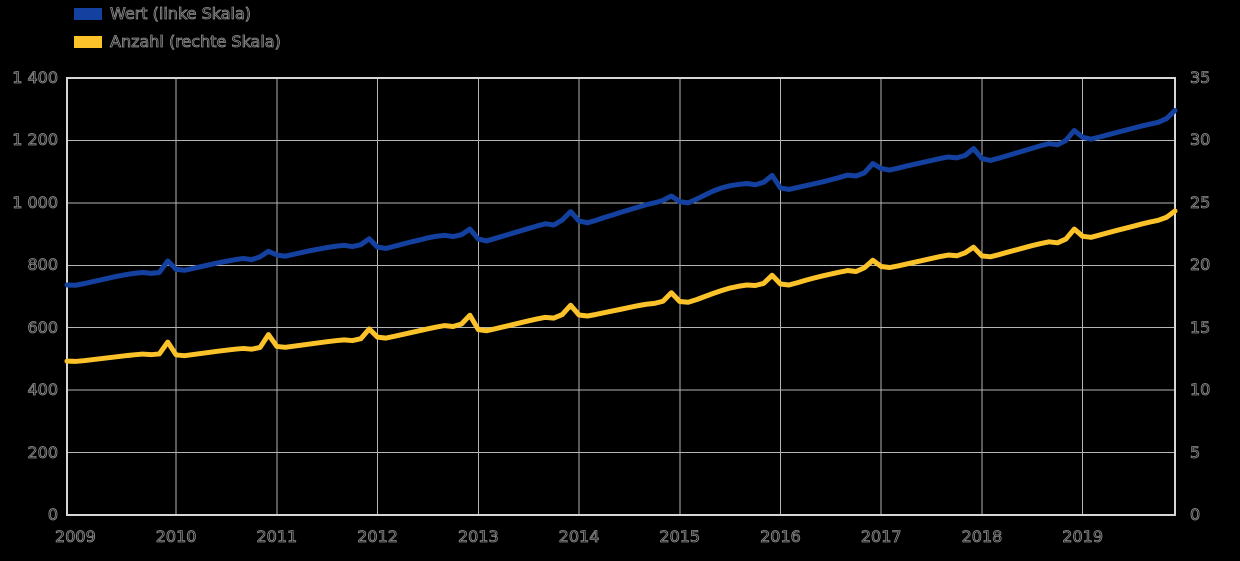  I want to click on x-tick-2013: 2013, so click(478, 537).